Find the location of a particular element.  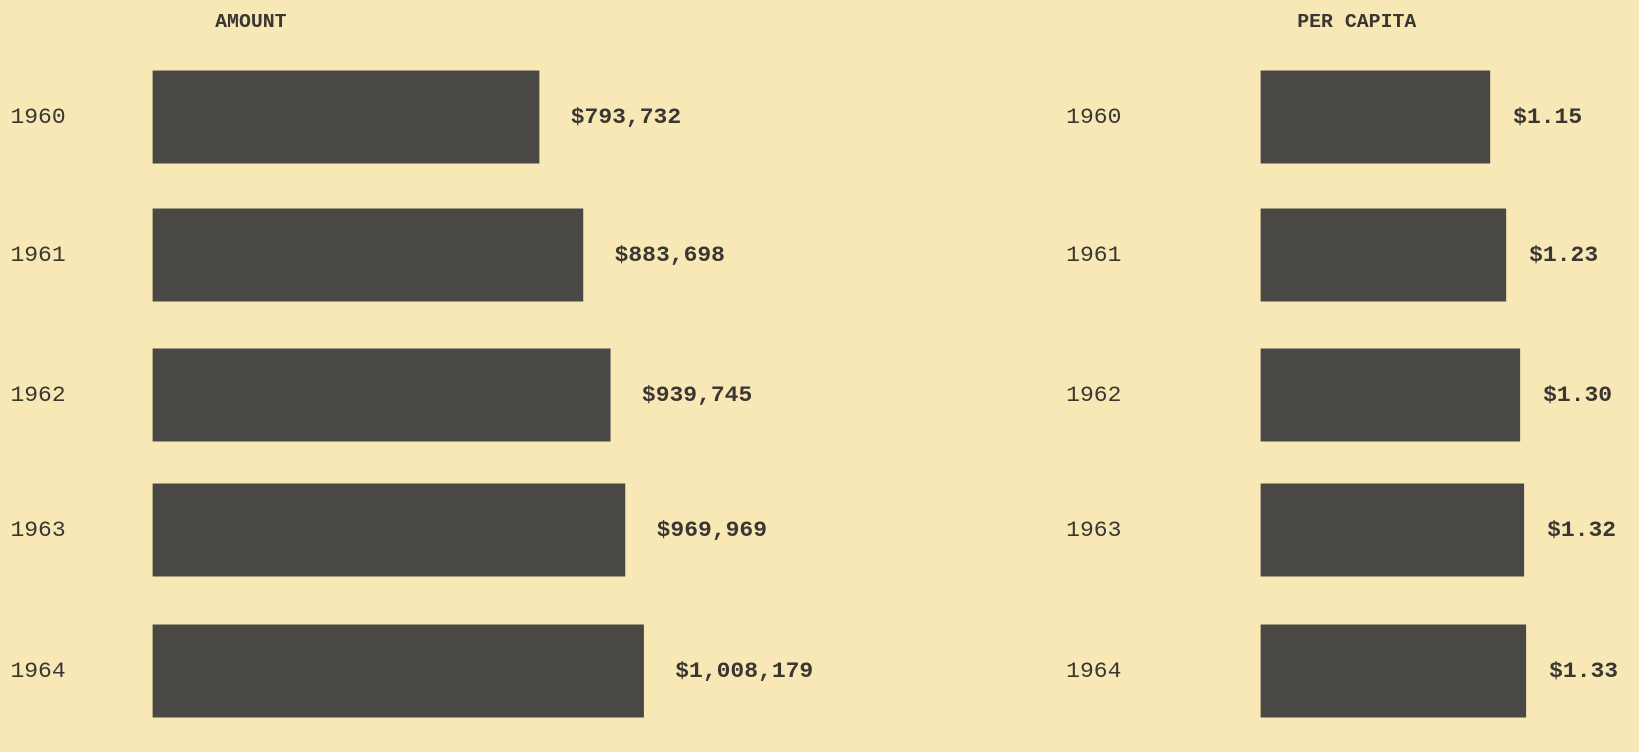

value-label: $969,969 is located at coordinates (712, 529).